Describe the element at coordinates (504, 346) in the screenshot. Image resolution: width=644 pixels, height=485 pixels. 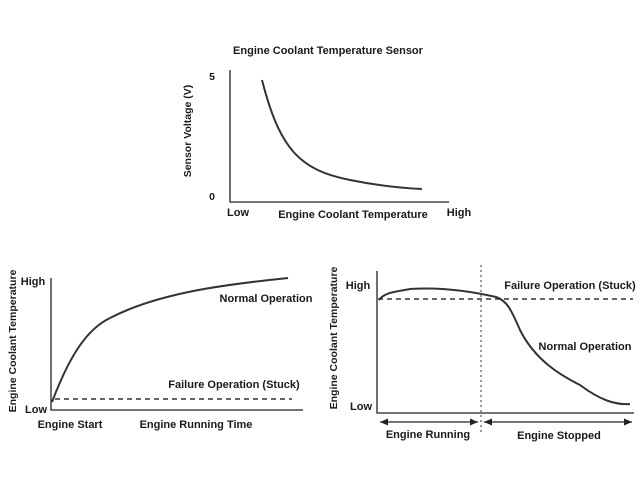
I see `right-normal-curve` at that location.